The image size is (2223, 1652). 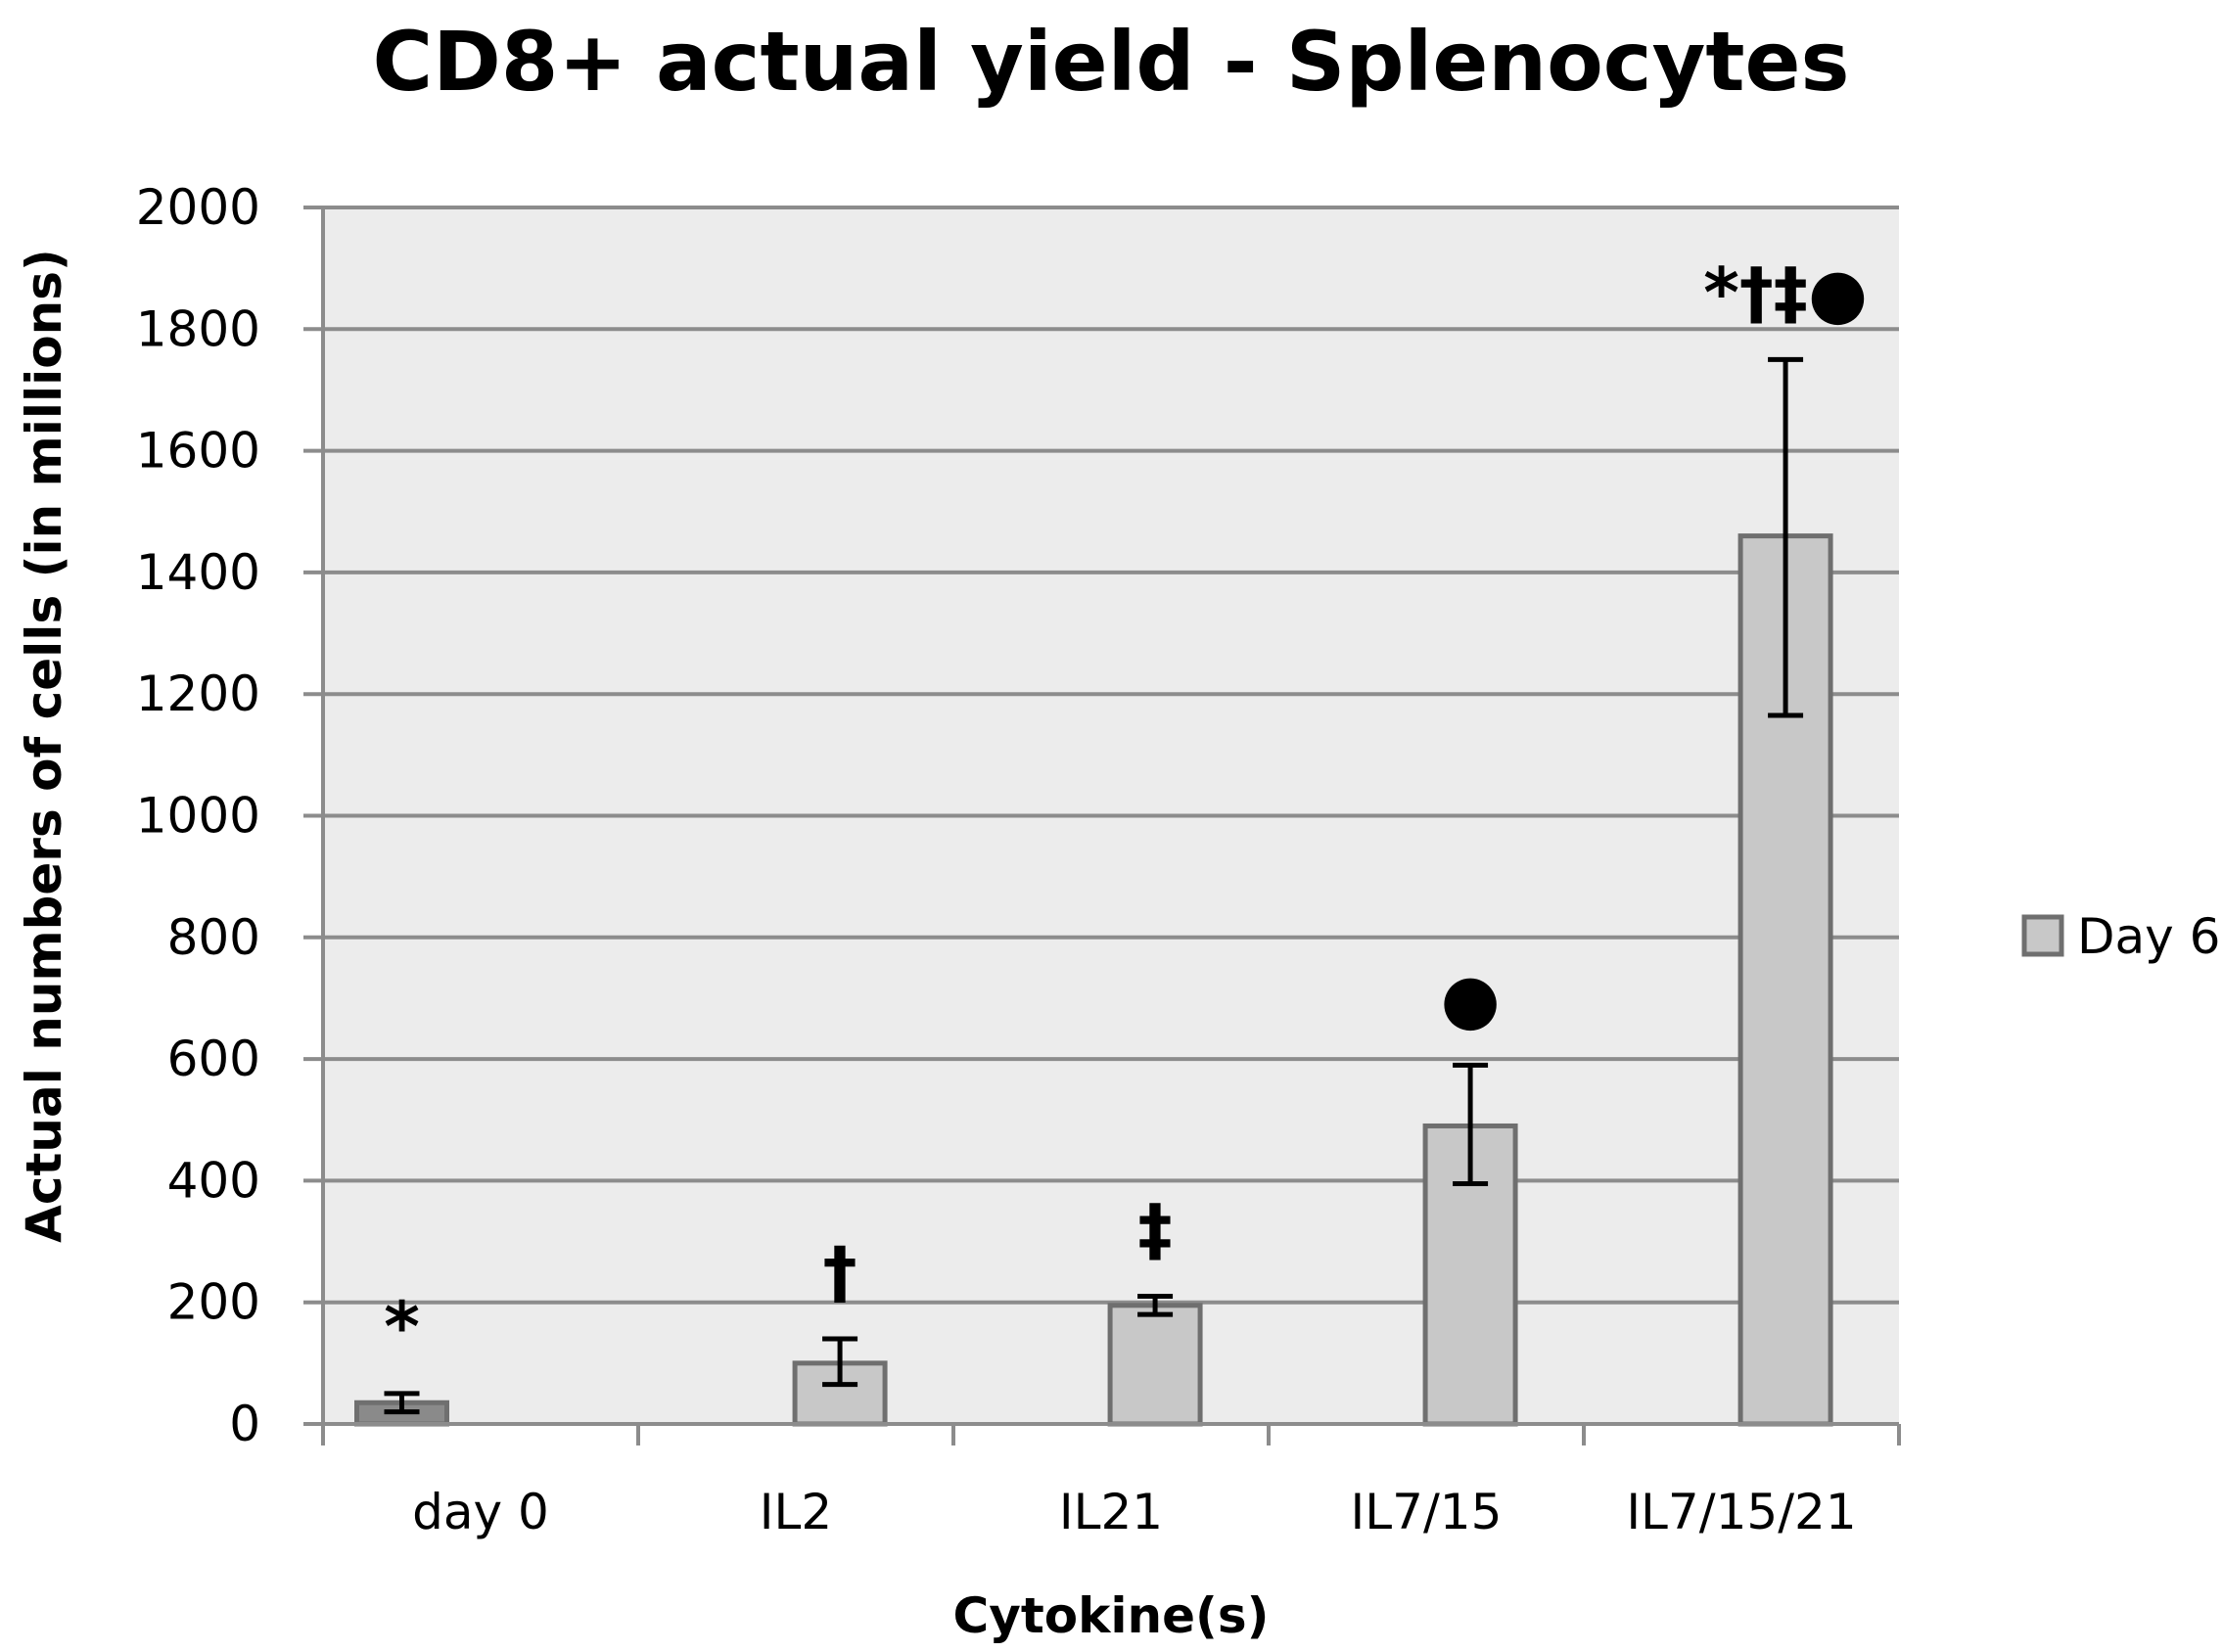 What do you see at coordinates (198, 693) in the screenshot?
I see `y-tick-label: 1200` at bounding box center [198, 693].